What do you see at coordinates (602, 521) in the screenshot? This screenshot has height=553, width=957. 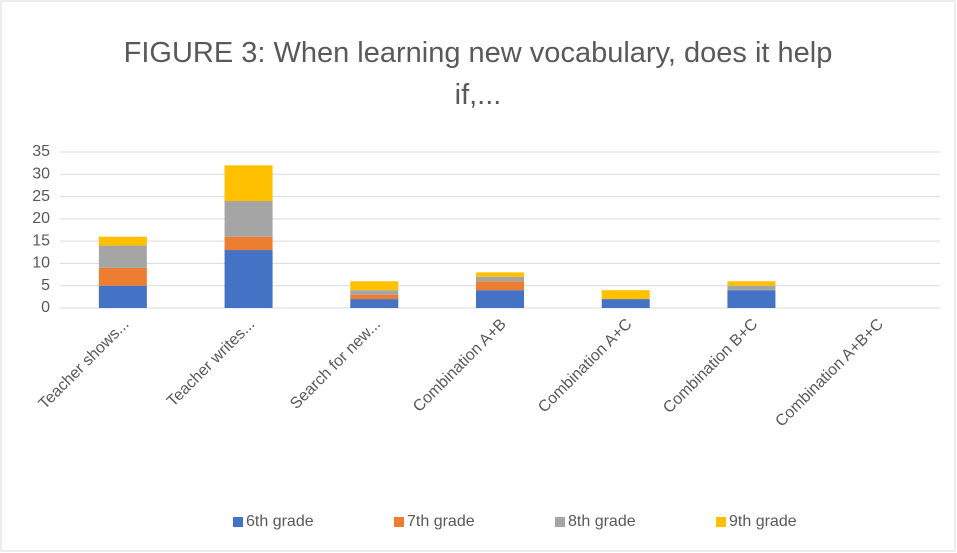 I see `legend-label: 8th grade` at bounding box center [602, 521].